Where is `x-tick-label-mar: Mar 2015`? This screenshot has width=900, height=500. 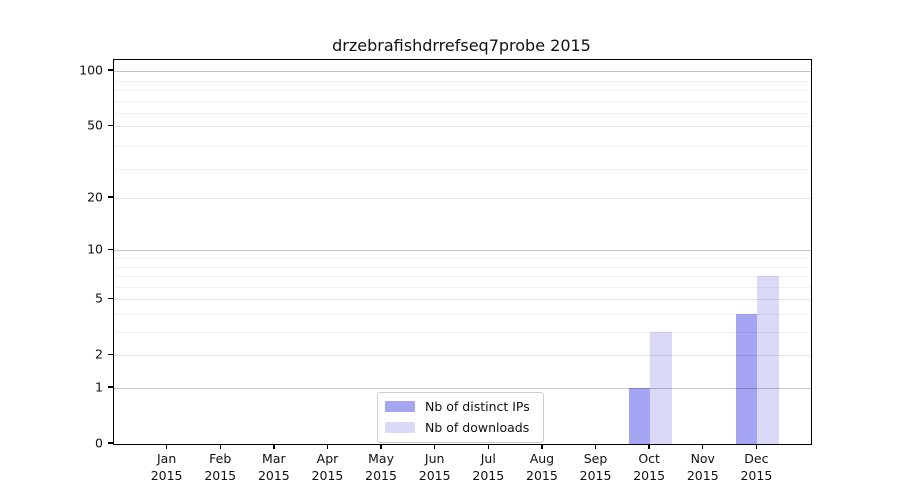 x-tick-label-mar: Mar 2015 is located at coordinates (273, 467).